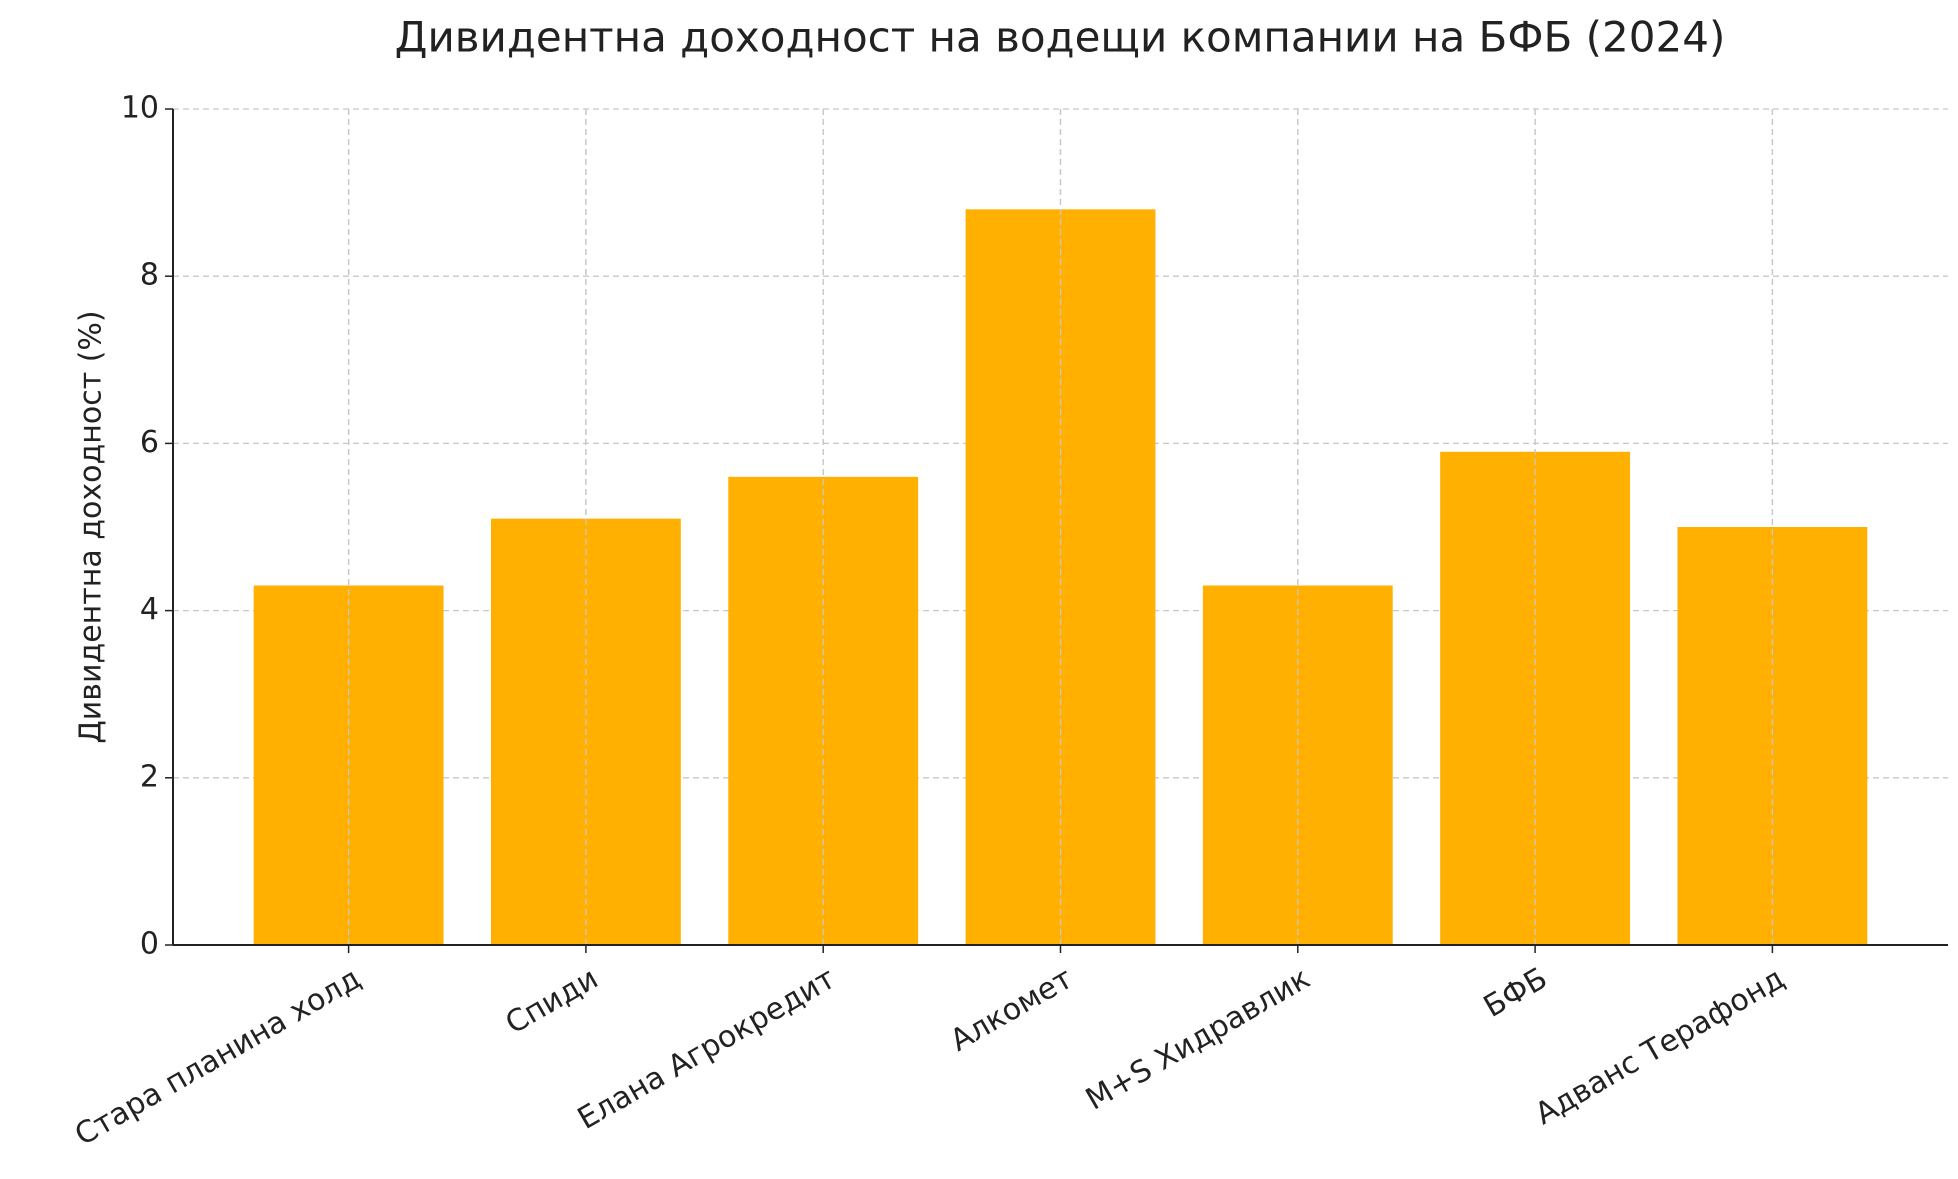 The width and height of the screenshot is (1958, 1179). I want to click on y-tick-label: 10, so click(140, 108).